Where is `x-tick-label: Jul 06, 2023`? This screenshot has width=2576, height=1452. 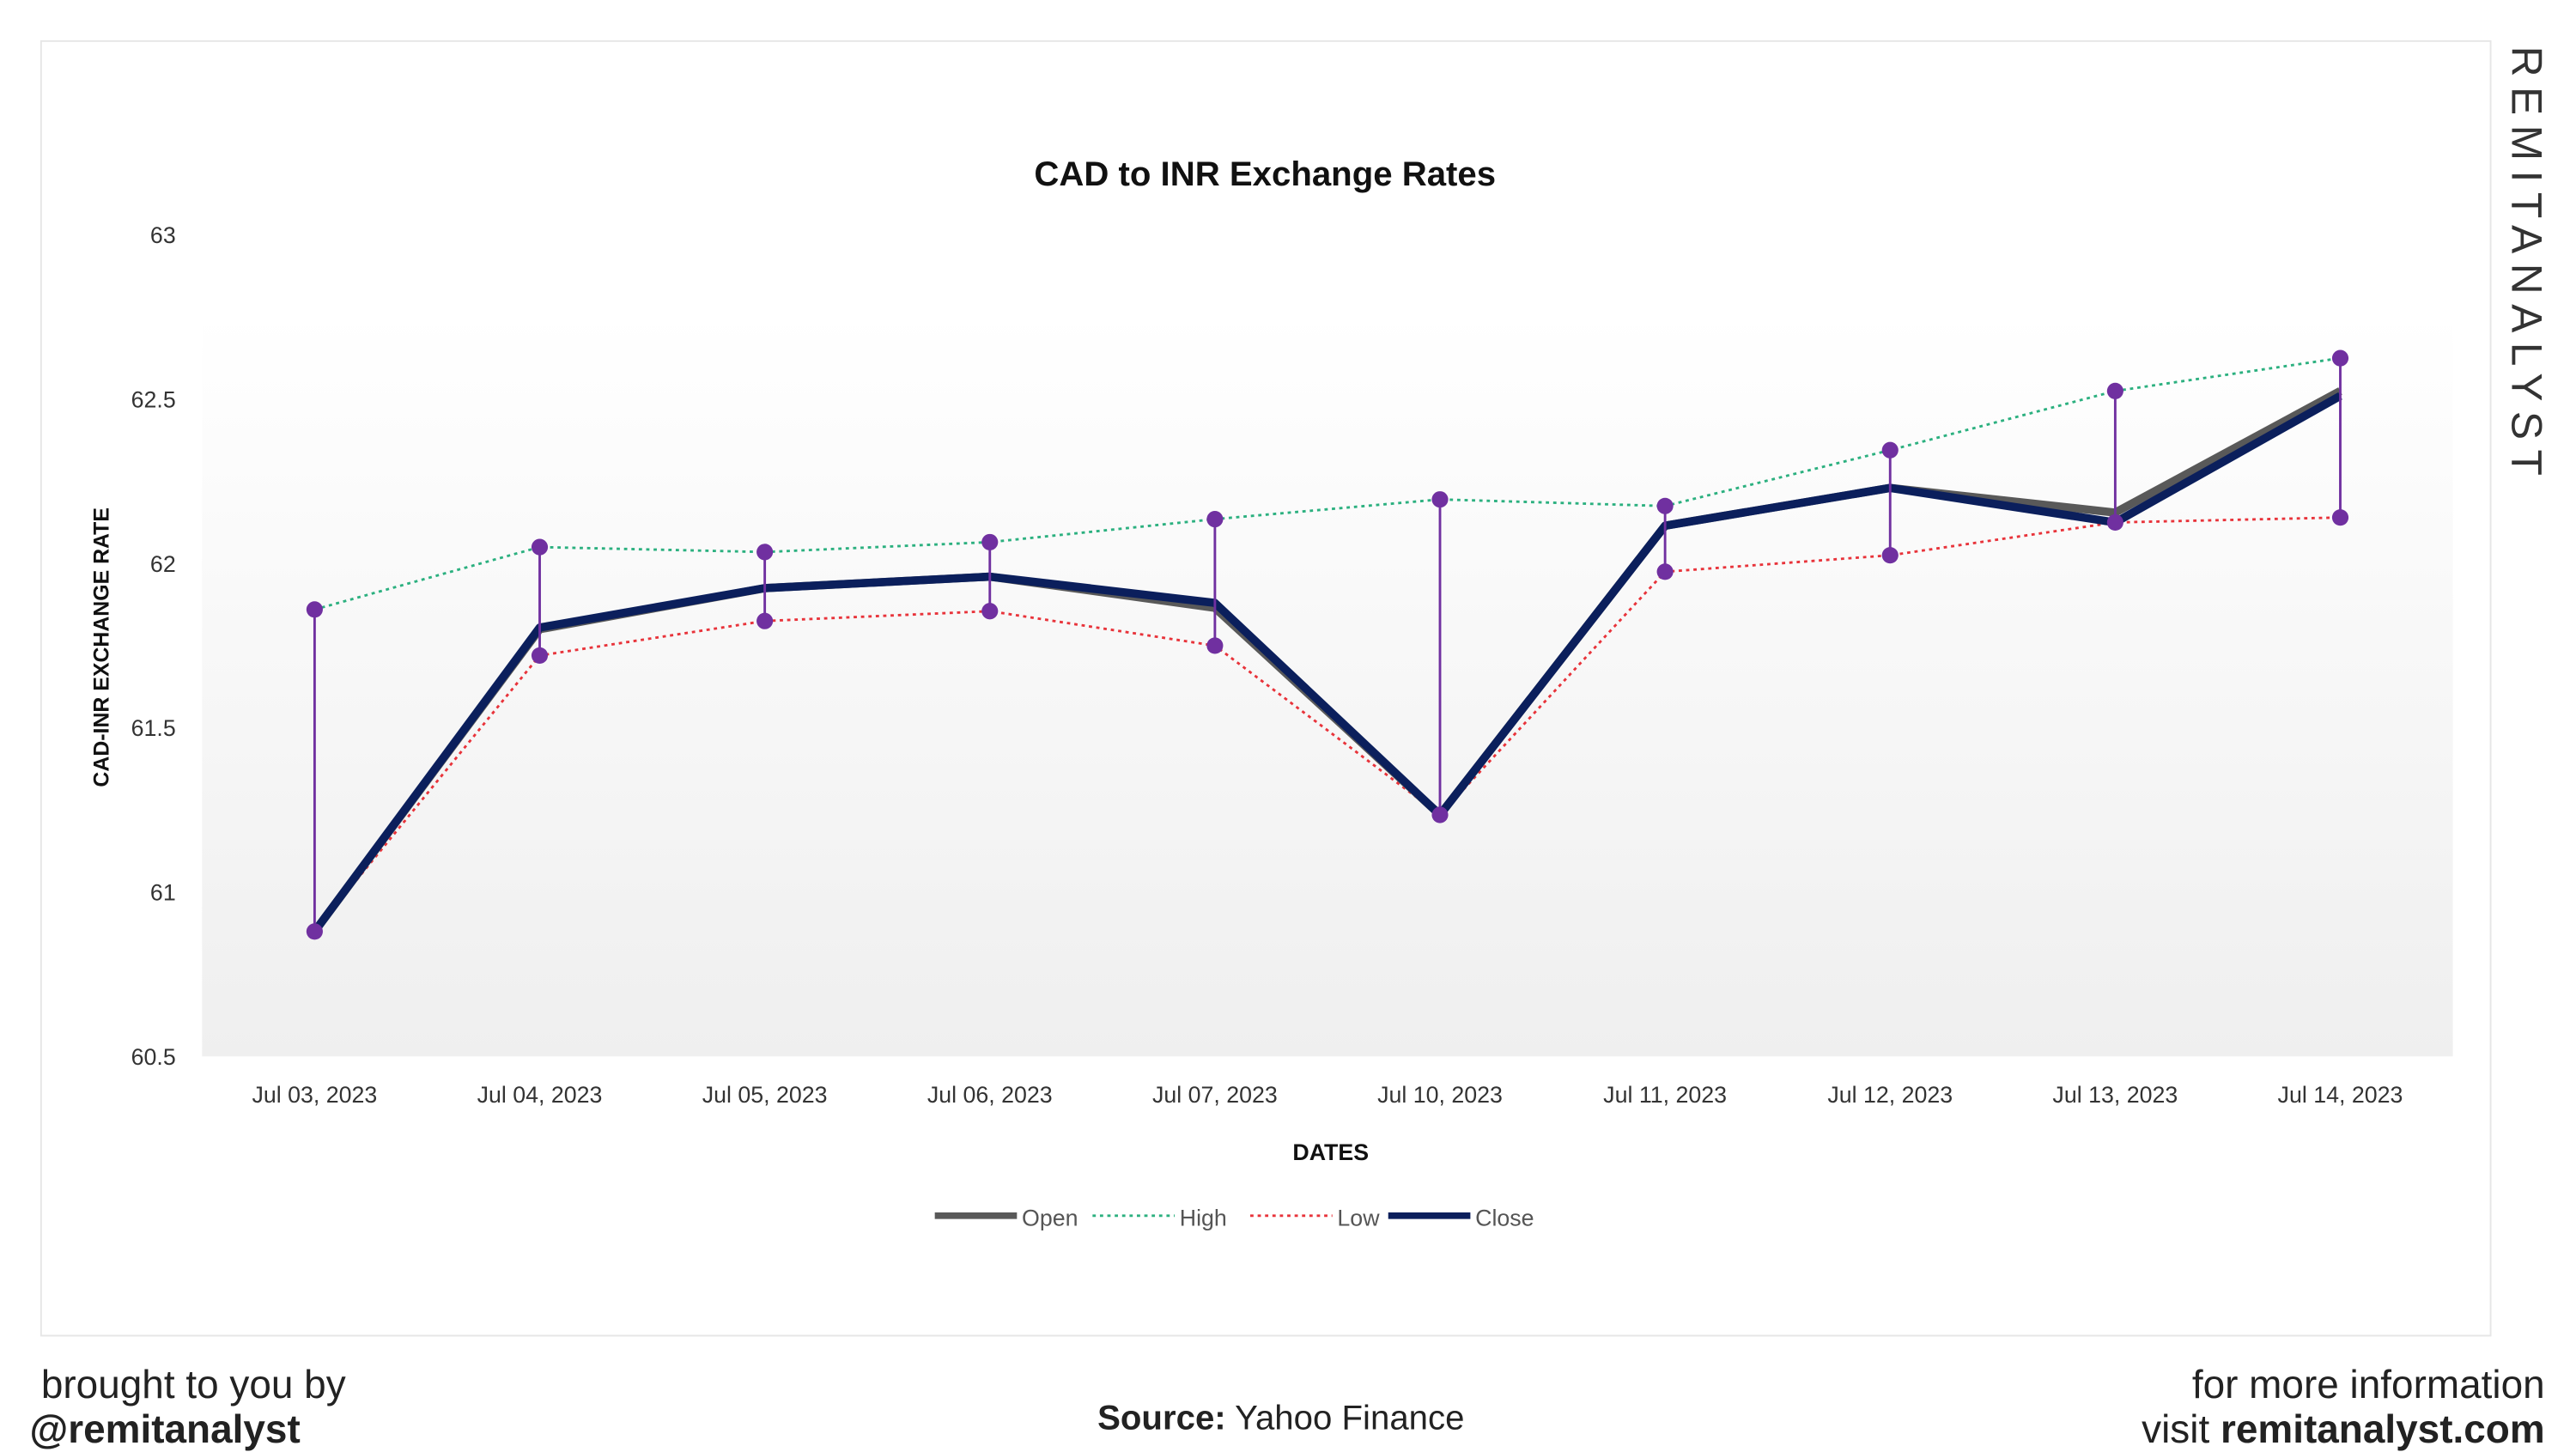 x-tick-label: Jul 06, 2023 is located at coordinates (990, 1095).